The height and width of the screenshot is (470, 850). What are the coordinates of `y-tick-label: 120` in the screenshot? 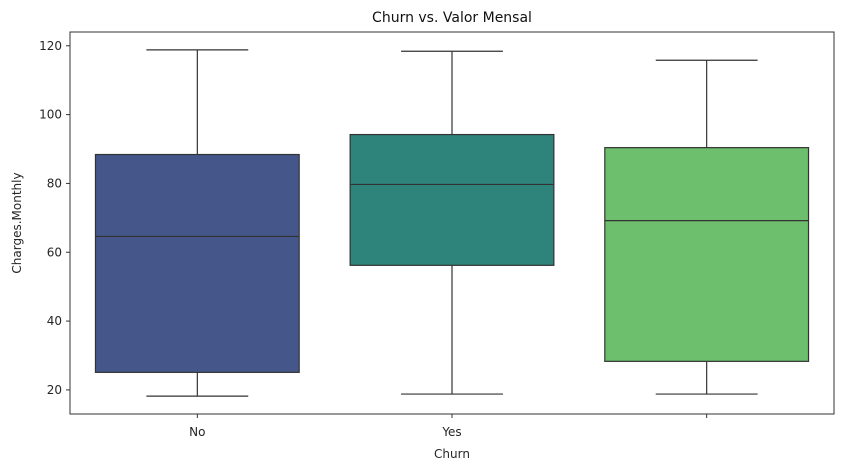 It's located at (50, 46).